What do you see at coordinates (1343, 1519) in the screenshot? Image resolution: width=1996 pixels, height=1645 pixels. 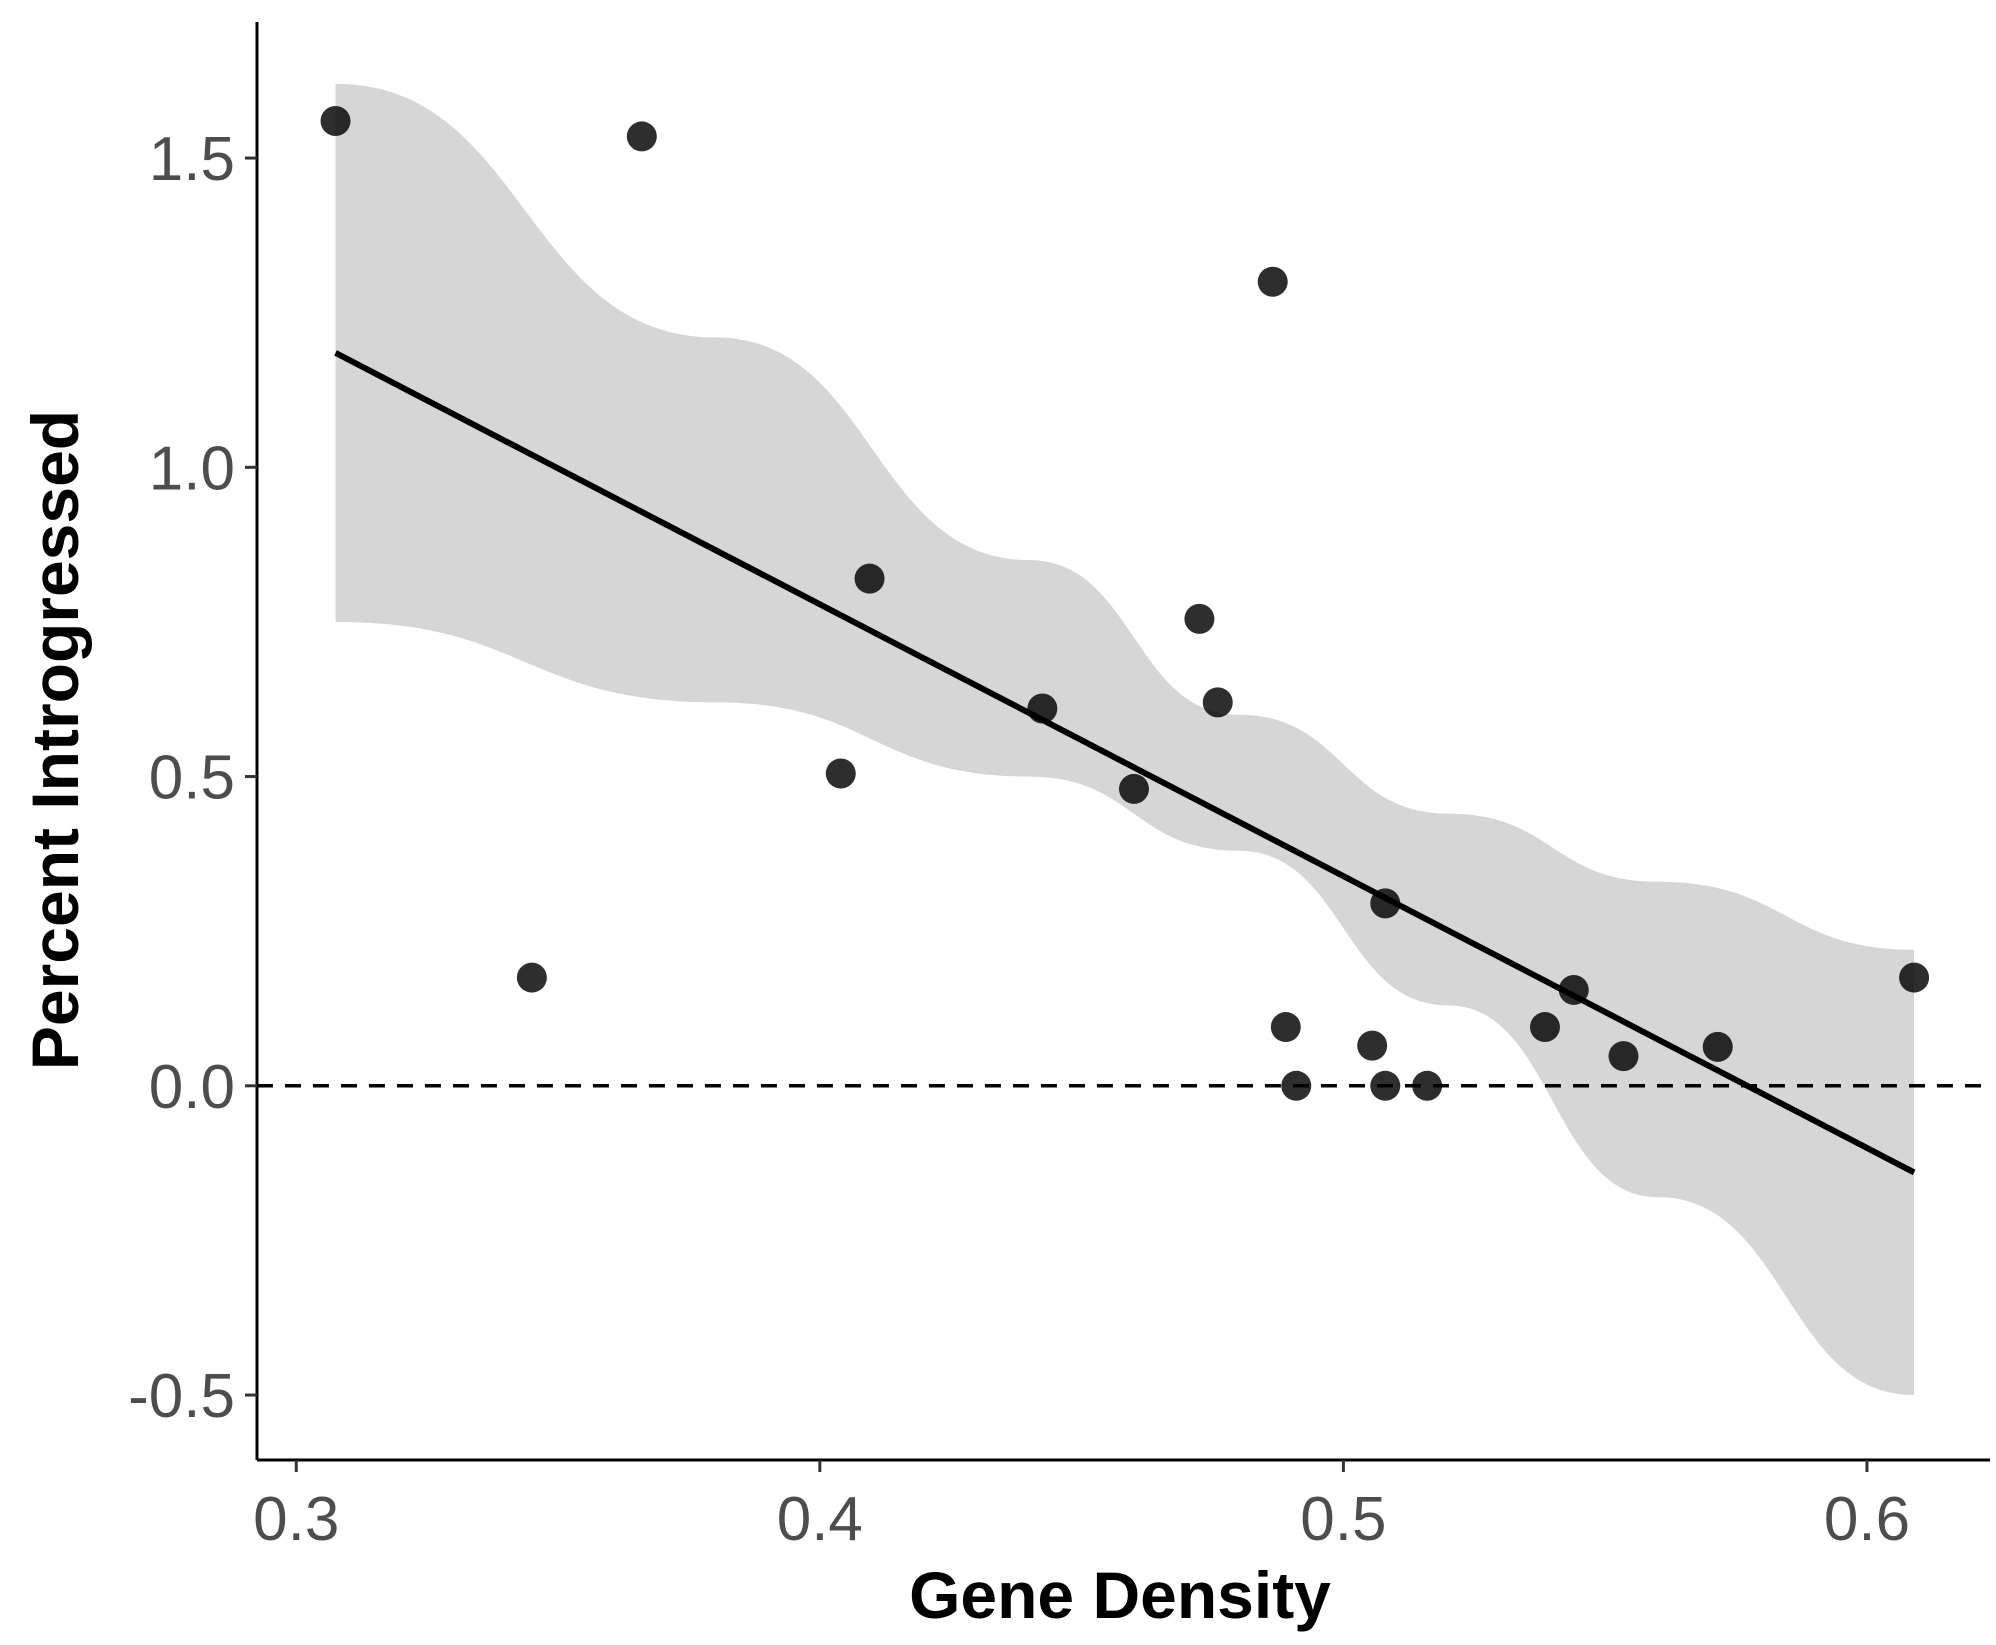 I see `x-tick-label: 0.5` at bounding box center [1343, 1519].